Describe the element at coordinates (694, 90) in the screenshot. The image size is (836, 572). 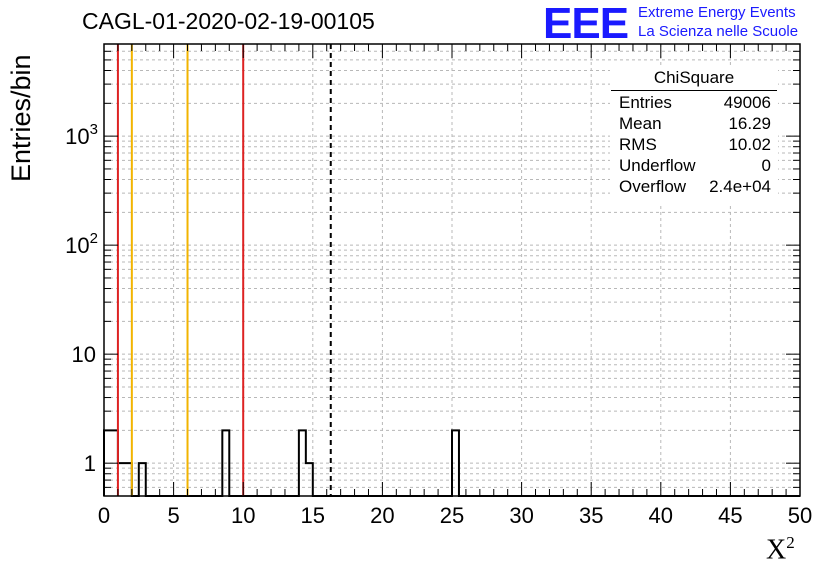
I see `stats-title-underline` at that location.